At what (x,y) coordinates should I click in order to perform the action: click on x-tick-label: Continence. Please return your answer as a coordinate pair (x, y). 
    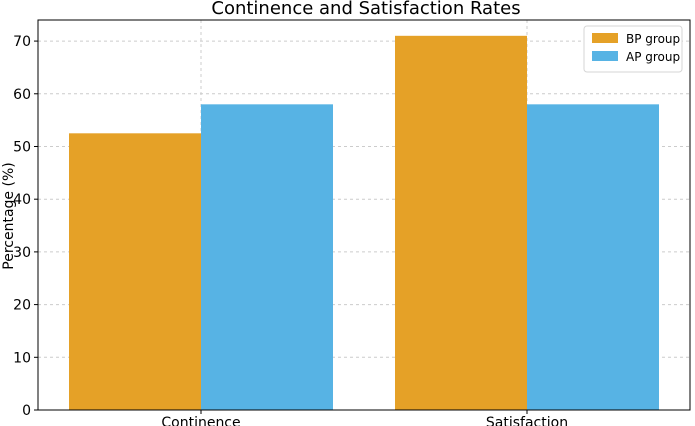
    Looking at the image, I should click on (200, 420).